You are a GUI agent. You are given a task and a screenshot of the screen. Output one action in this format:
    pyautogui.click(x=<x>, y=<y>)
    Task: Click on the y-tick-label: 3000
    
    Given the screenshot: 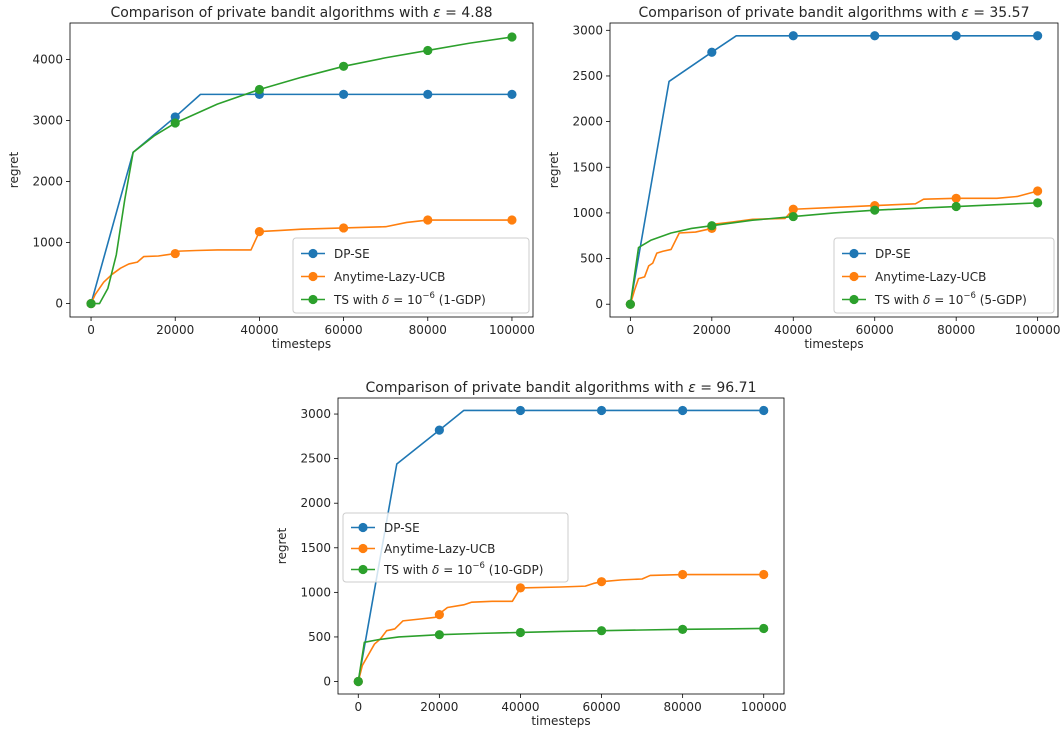 What is the action you would take?
    pyautogui.click(x=47, y=121)
    